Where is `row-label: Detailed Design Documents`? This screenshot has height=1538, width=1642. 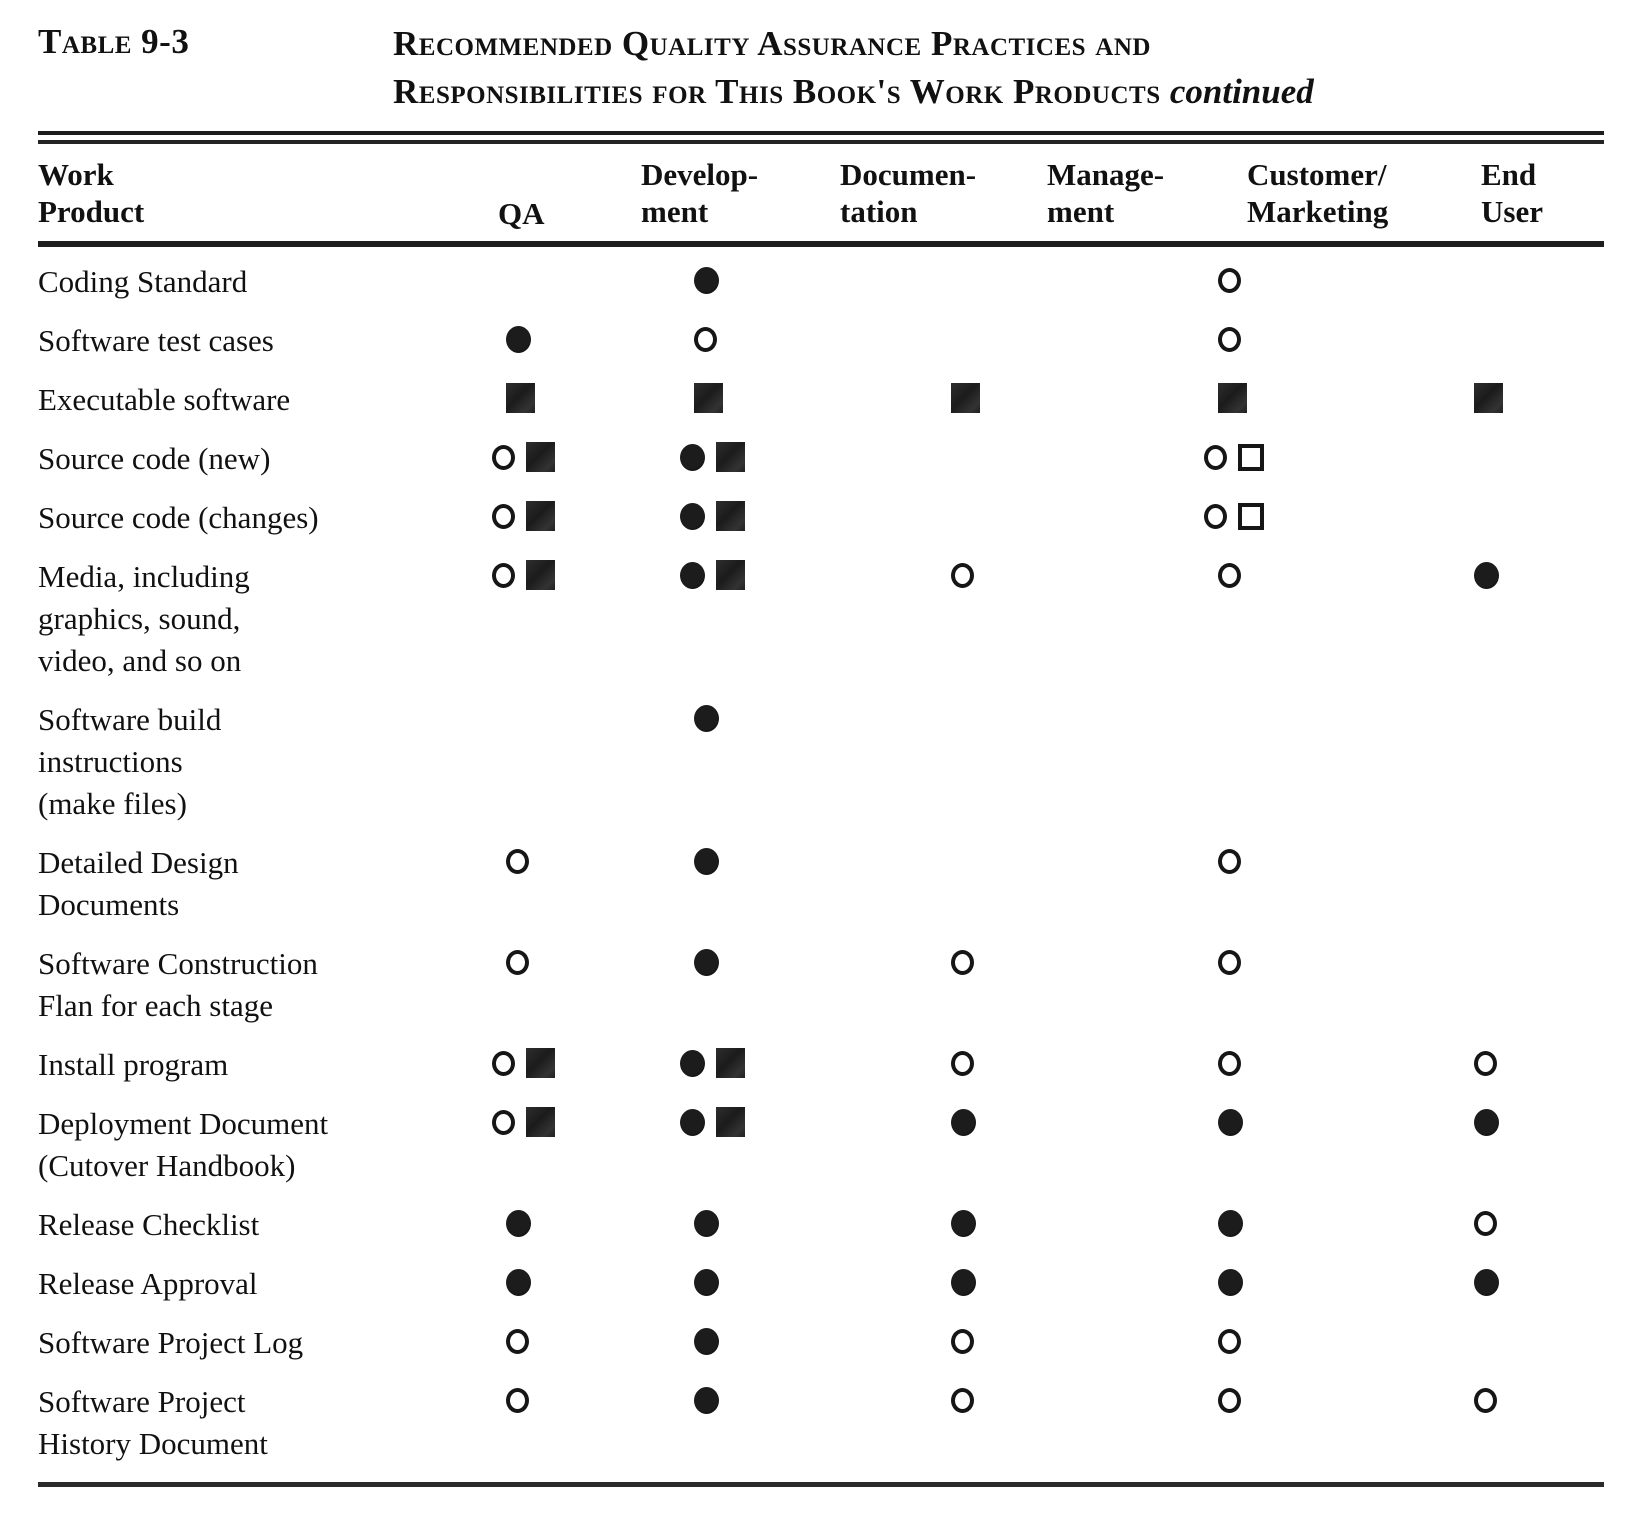
row-label: Detailed Design Documents is located at coordinates (264, 884).